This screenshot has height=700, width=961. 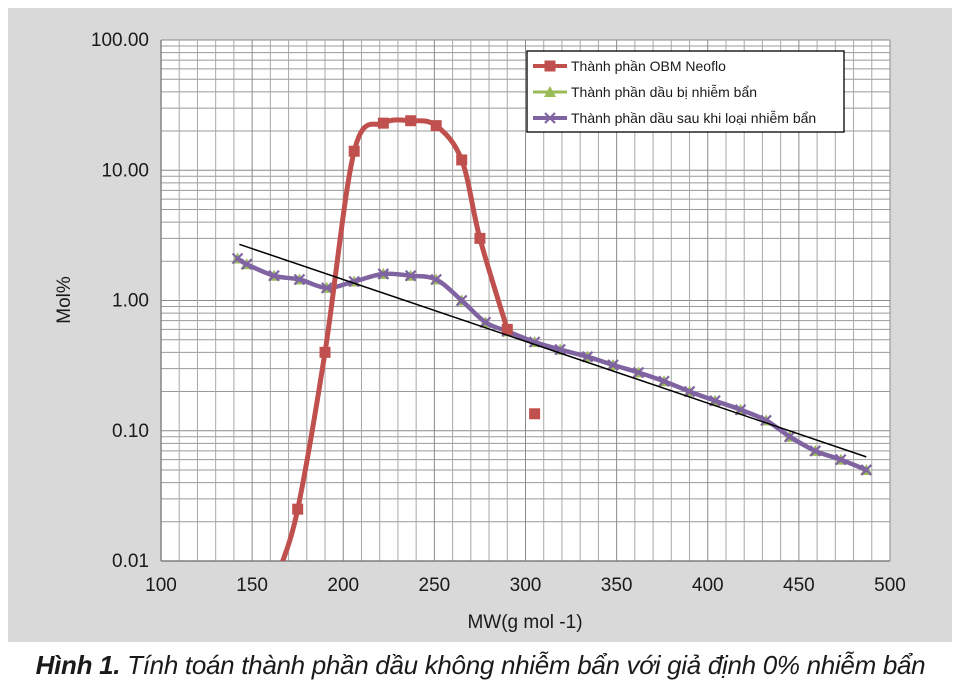 I want to click on x-axis: 100 150 200 250 300 350 400 450 500, so click(x=525, y=585).